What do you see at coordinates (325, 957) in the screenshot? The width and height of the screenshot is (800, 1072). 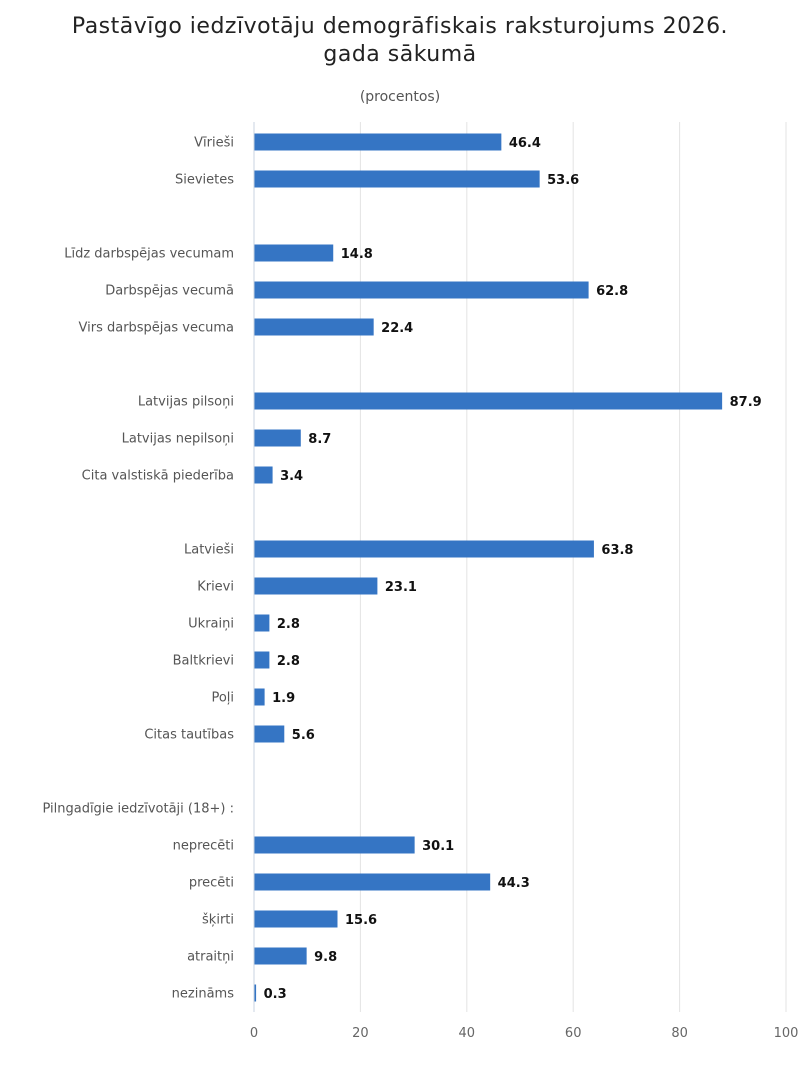 I see `data-label: 9.8` at bounding box center [325, 957].